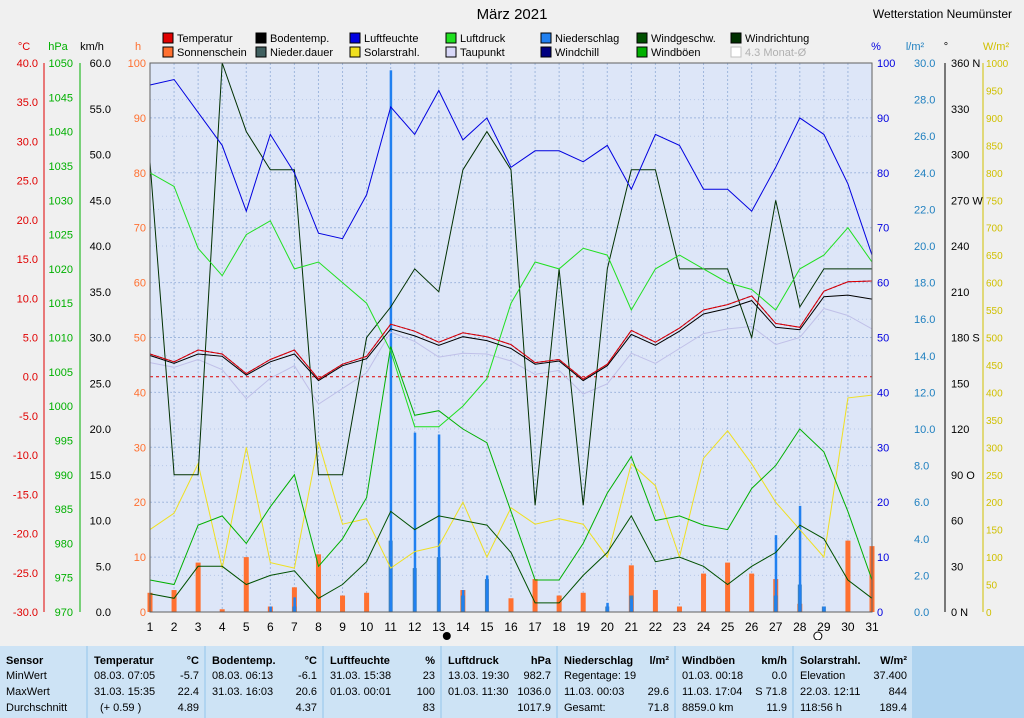 The width and height of the screenshot is (1024, 718). Describe the element at coordinates (61, 339) in the screenshot. I see `axis-pressure-tick: 1010` at that location.